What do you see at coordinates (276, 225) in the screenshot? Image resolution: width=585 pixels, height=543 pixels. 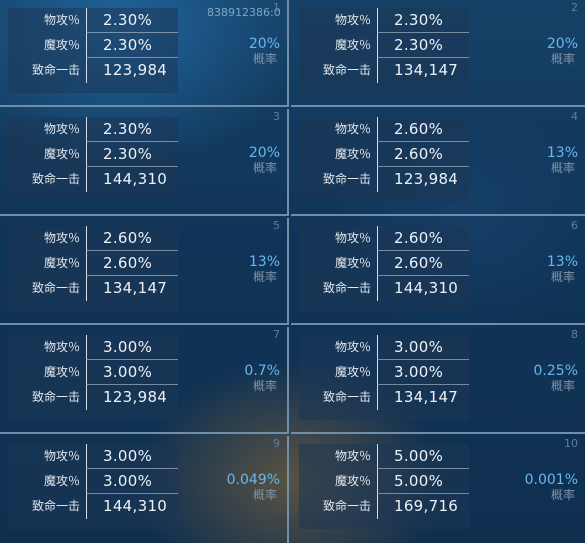 I see `cell-index: 5` at bounding box center [276, 225].